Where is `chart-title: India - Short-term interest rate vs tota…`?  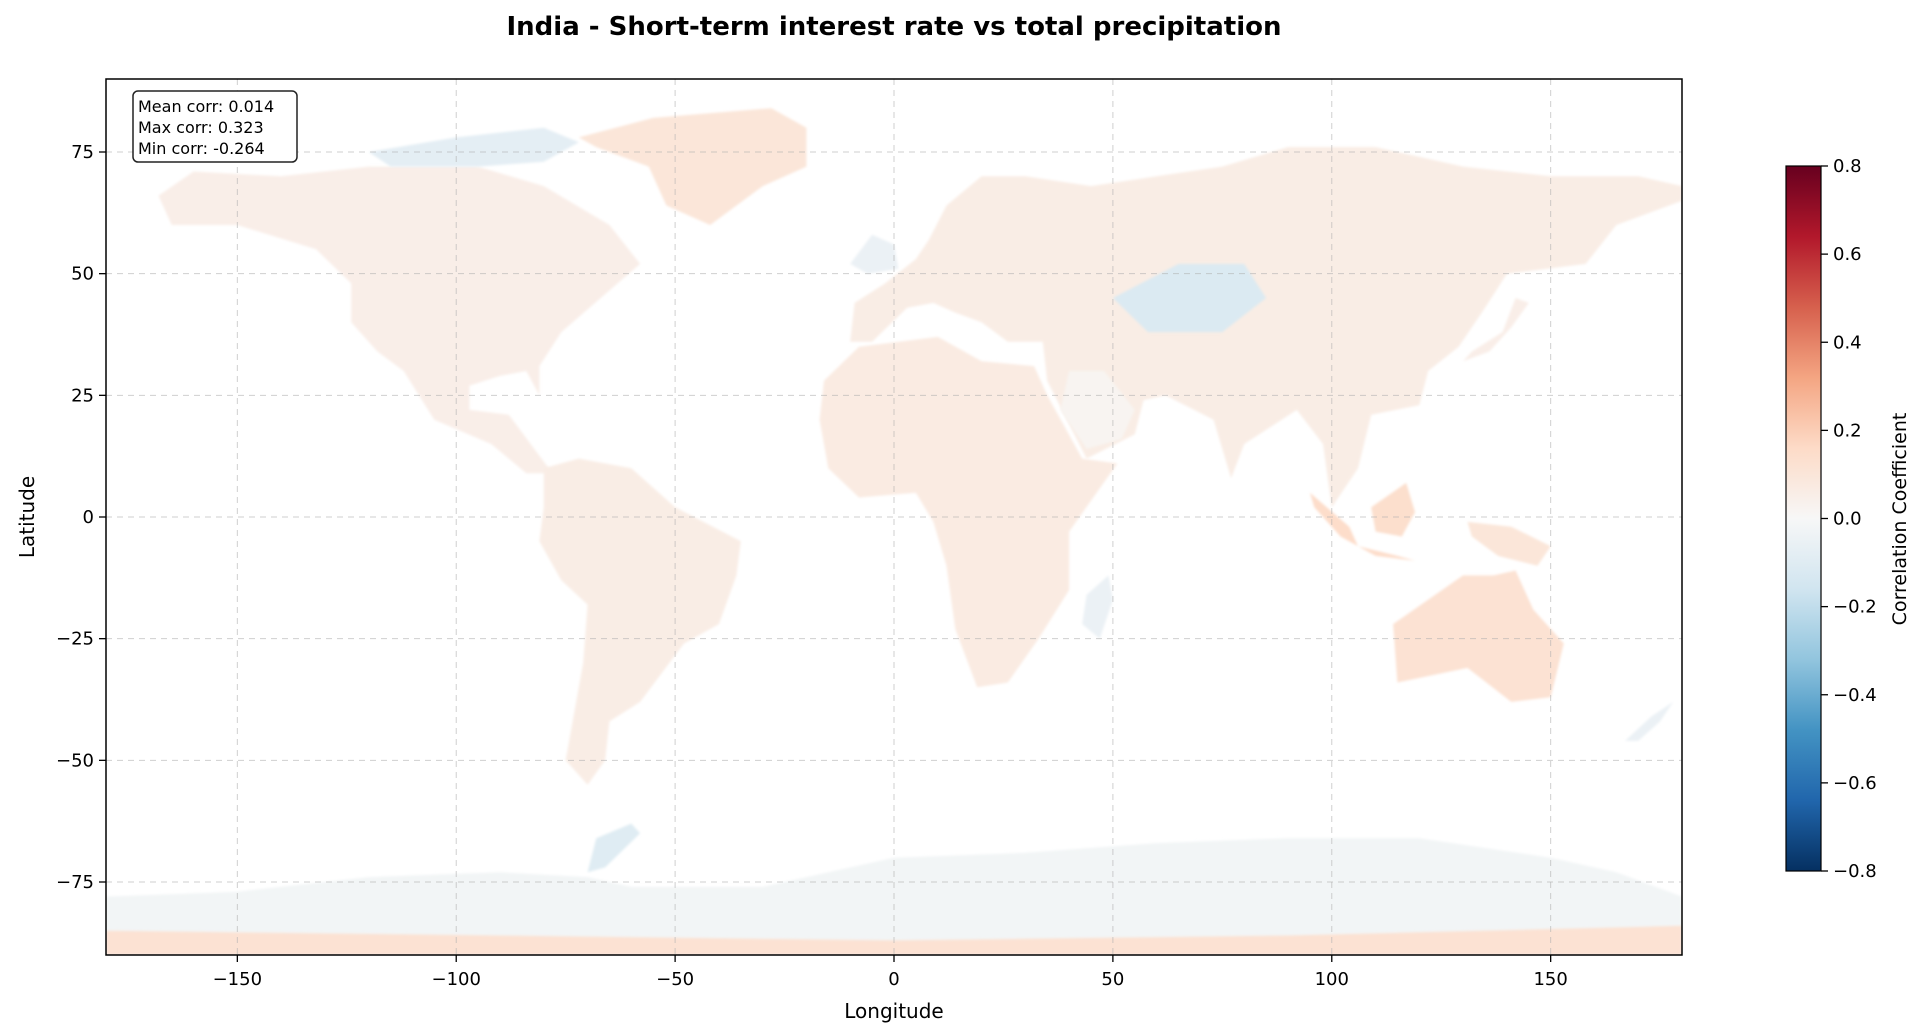 chart-title: India - Short-term interest rate vs tota… is located at coordinates (894, 27).